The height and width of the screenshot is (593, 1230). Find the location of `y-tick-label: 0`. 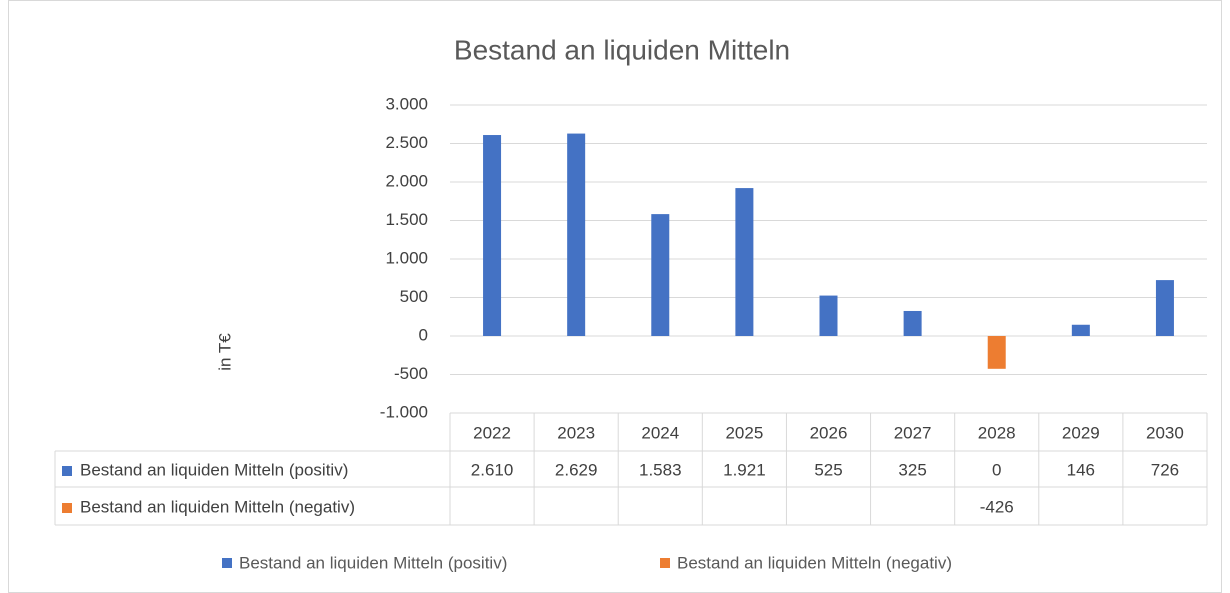

y-tick-label: 0 is located at coordinates (423, 334).